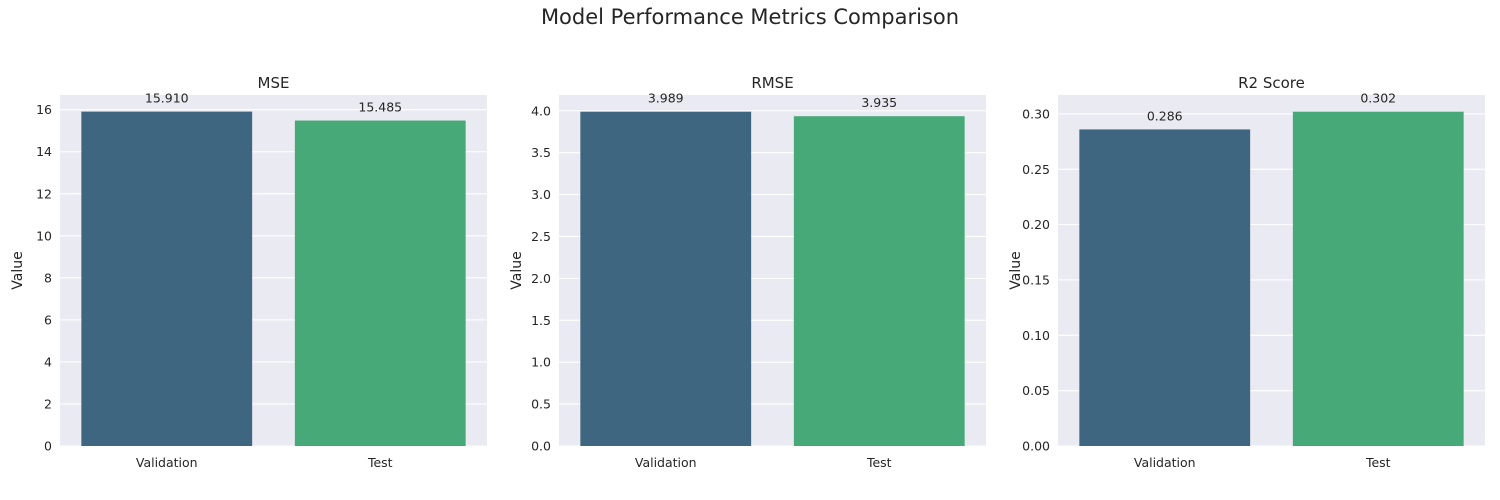  I want to click on y-tick-label: 2.5, so click(541, 236).